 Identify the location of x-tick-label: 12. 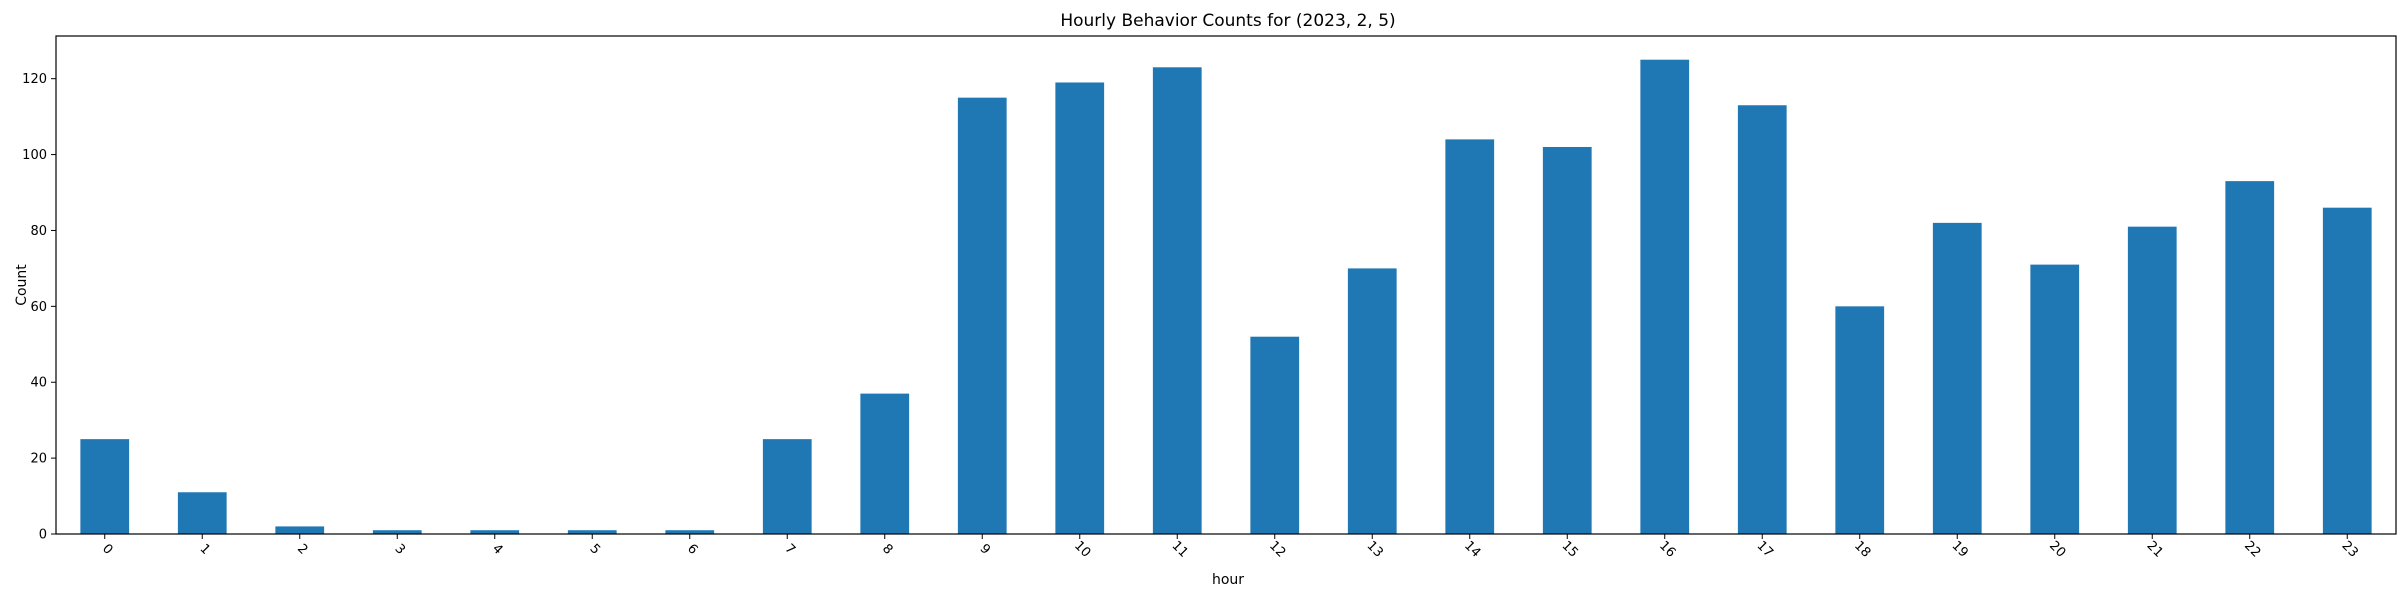
(1277, 549).